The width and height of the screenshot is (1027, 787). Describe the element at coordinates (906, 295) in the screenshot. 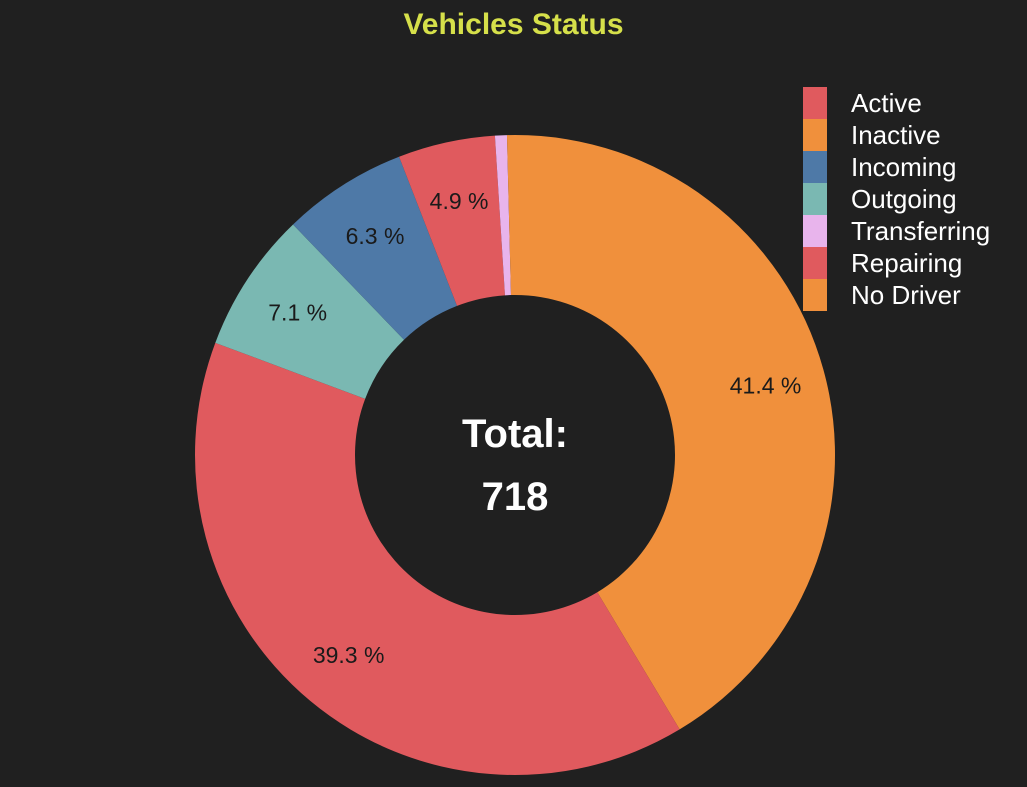

I see `legend-label: No Driver` at that location.